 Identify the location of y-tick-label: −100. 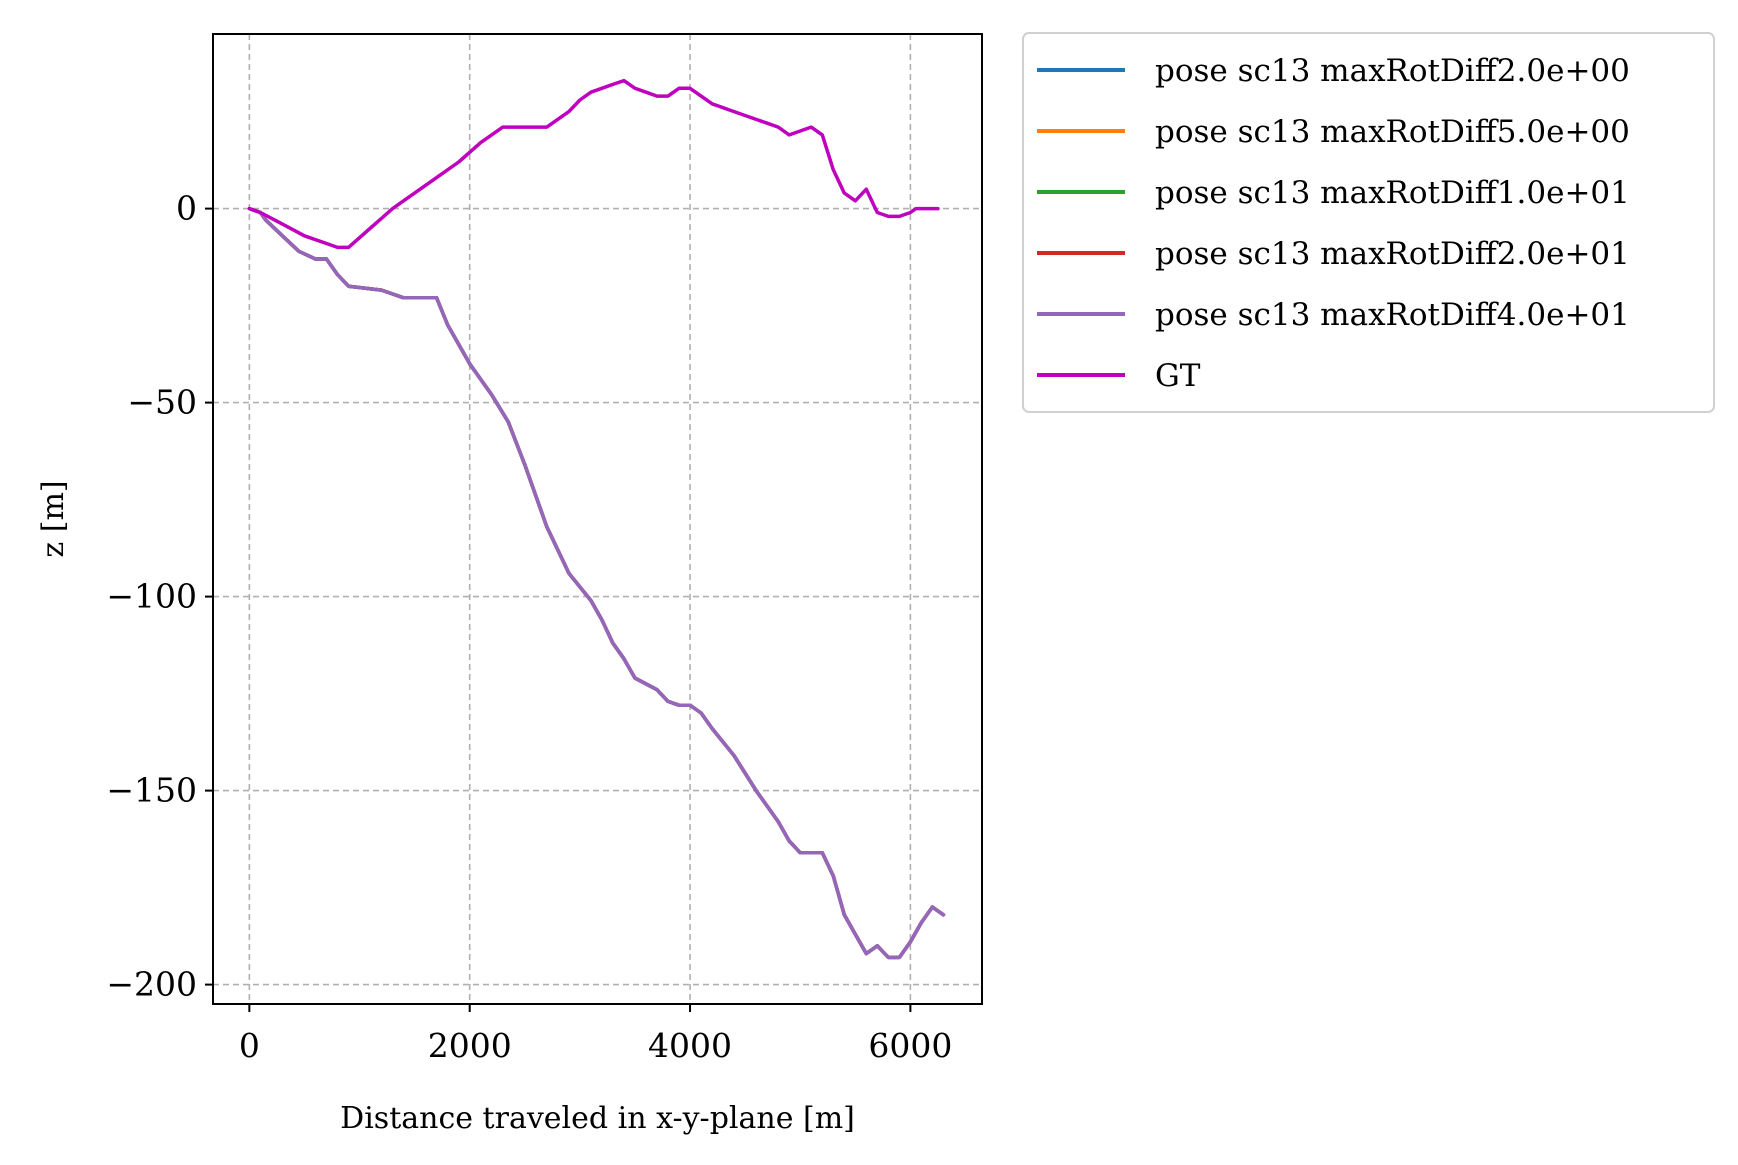
(151, 596).